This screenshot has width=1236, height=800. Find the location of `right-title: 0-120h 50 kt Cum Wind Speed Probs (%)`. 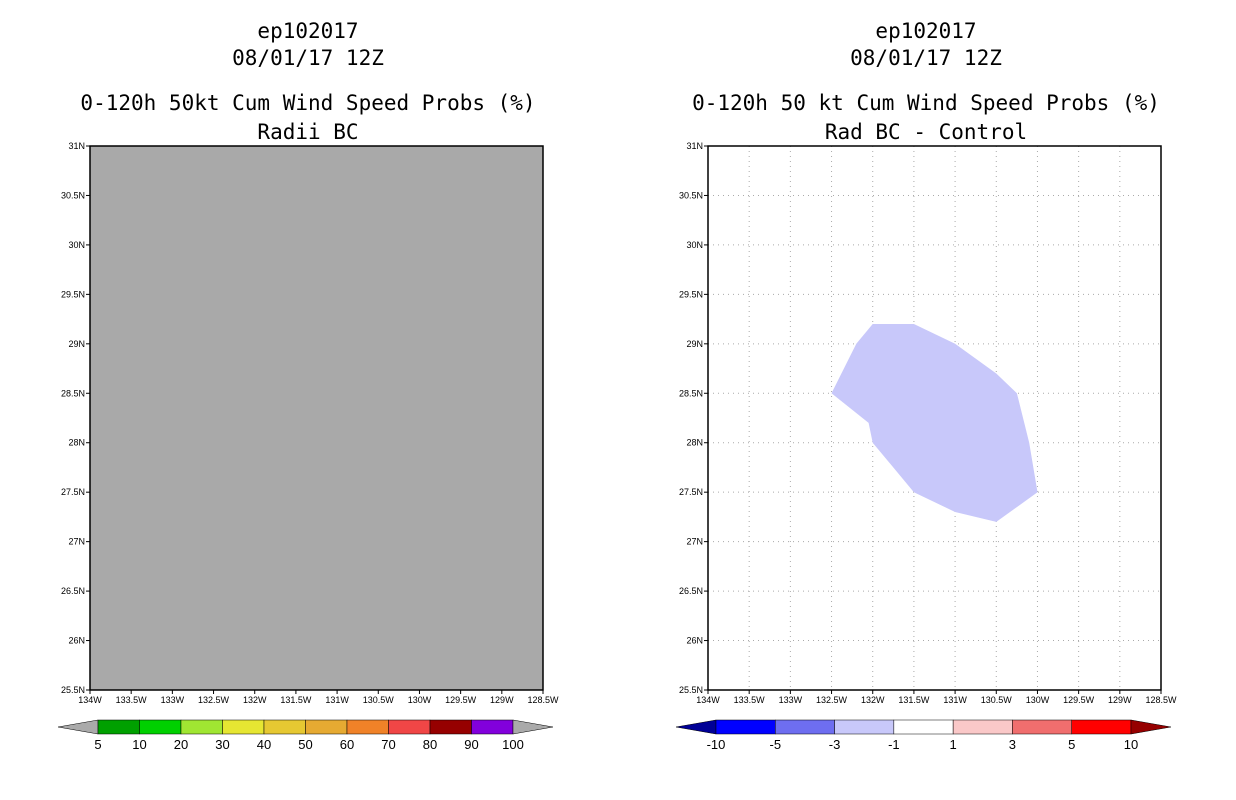

right-title: 0-120h 50 kt Cum Wind Speed Probs (%) is located at coordinates (926, 103).